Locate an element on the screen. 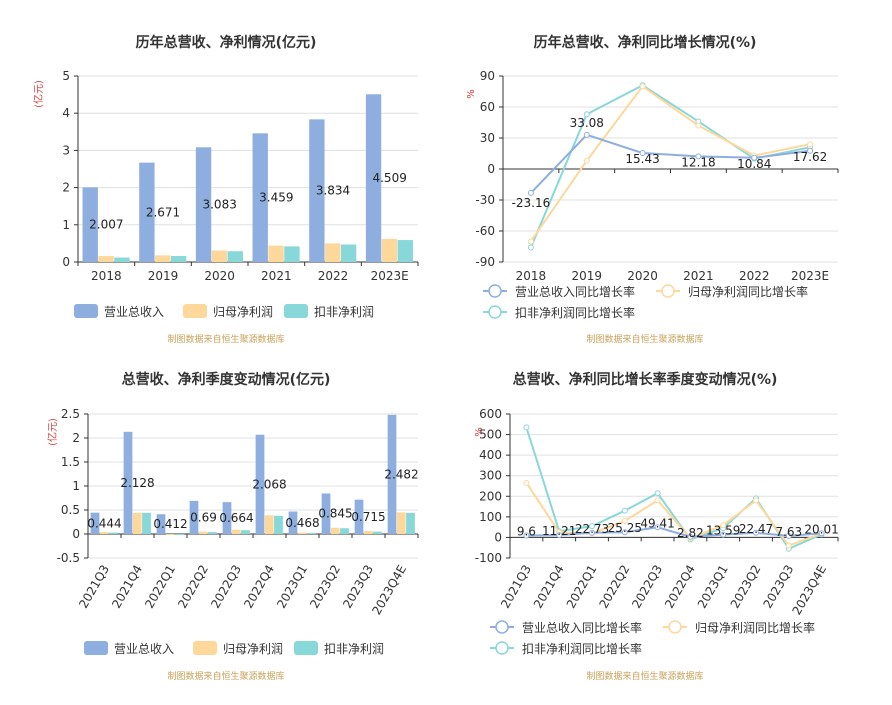 This screenshot has height=705, width=892. data-label: 2.671 is located at coordinates (163, 212).